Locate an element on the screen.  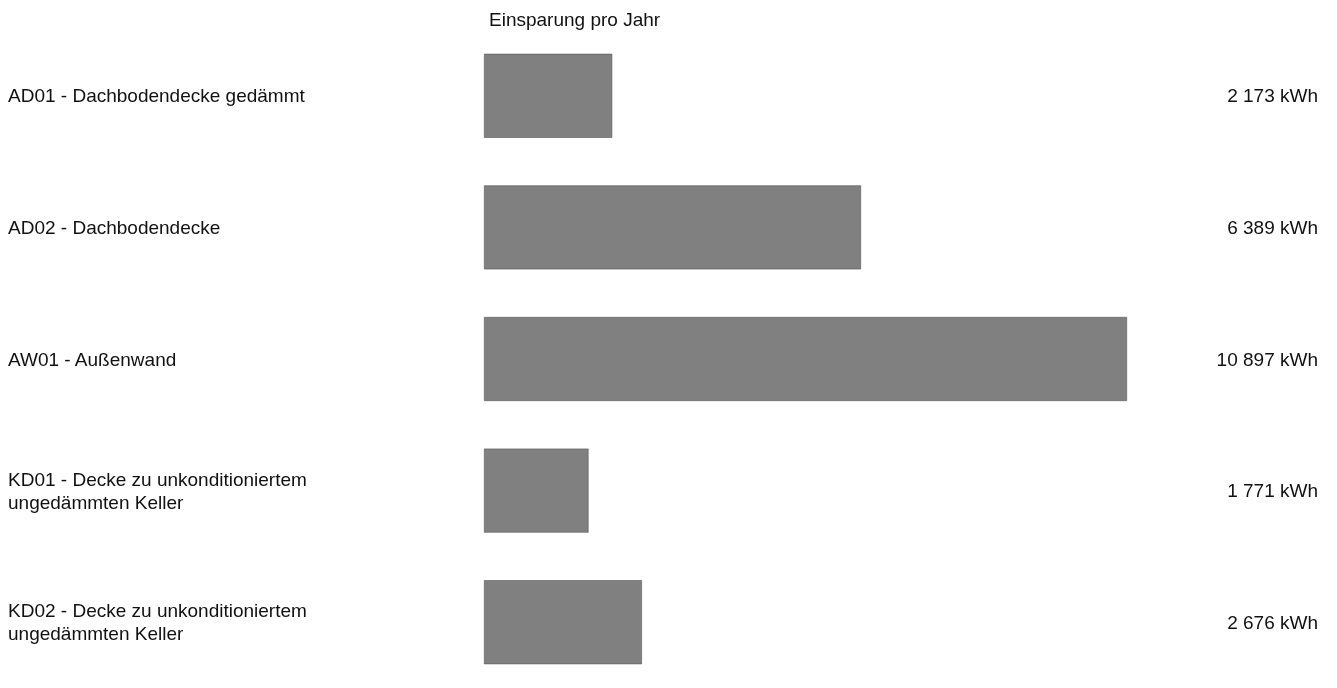
data-label: 2 676 kWh is located at coordinates (1272, 622).